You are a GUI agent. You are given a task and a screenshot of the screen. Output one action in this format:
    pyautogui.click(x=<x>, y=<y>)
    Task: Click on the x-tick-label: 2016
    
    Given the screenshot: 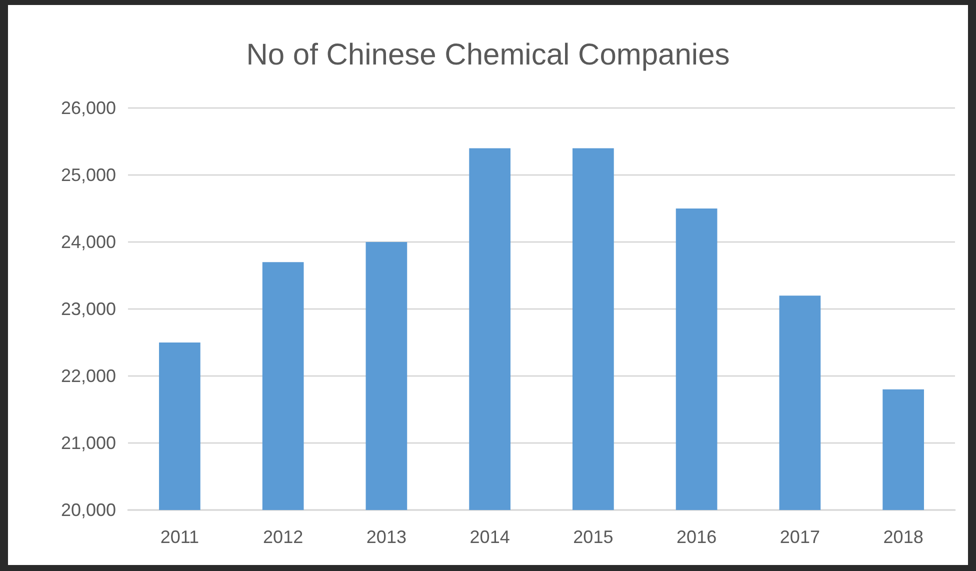 What is the action you would take?
    pyautogui.click(x=696, y=537)
    